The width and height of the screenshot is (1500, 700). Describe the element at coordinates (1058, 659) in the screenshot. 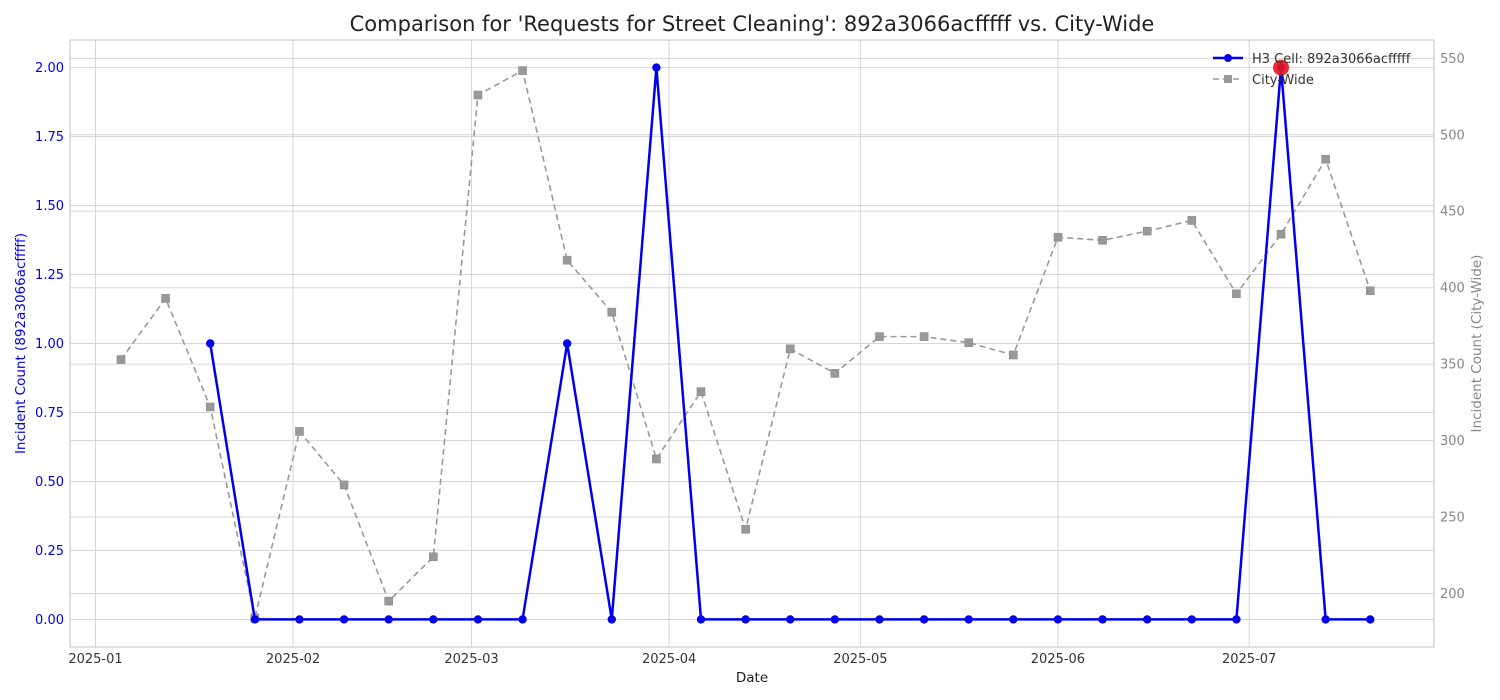

I see `x-tick-label: 2025-06` at that location.